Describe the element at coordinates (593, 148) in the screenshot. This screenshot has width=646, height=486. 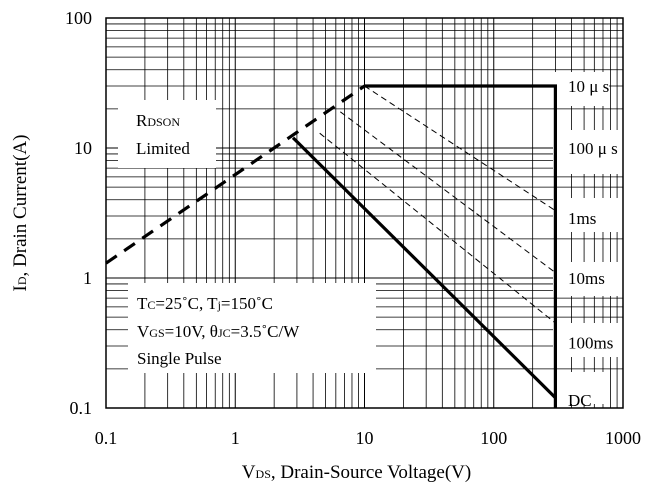
I see `curve-label: 100 μ s` at that location.